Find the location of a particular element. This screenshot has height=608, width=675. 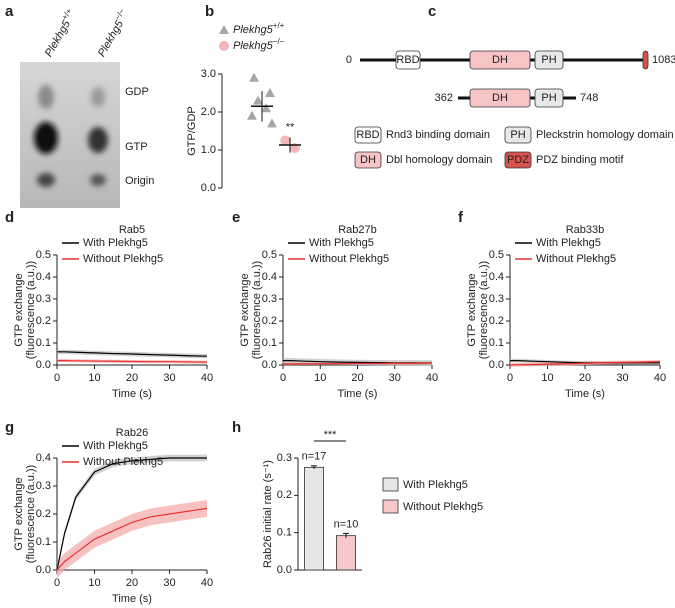

legend-swatch is located at coordinates (390, 506).